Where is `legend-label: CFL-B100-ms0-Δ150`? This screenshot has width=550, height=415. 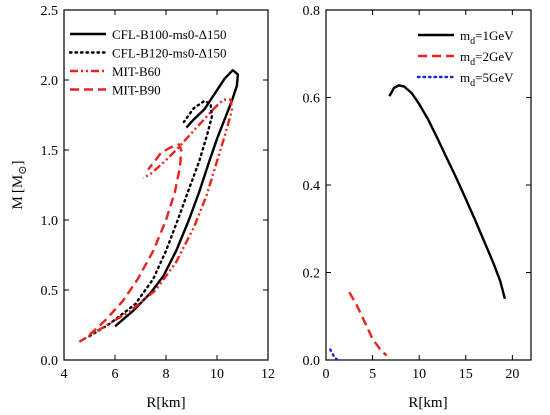
legend-label: CFL-B100-ms0-Δ150 is located at coordinates (169, 34).